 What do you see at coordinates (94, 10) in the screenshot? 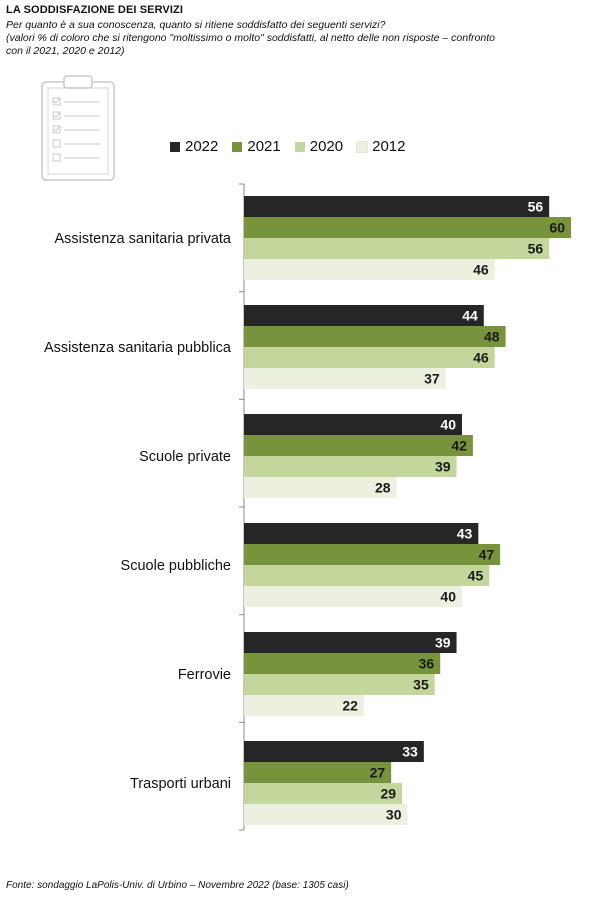
I see `chart-title: LA SODDISFAZIONE DEI SERVIZI` at bounding box center [94, 10].